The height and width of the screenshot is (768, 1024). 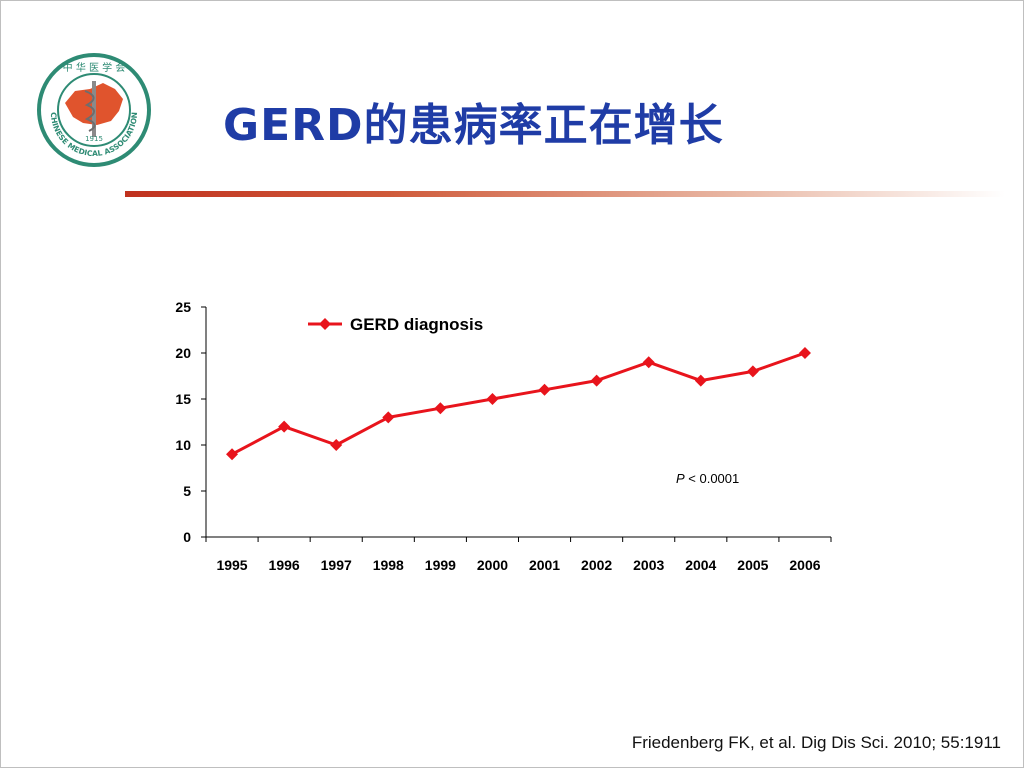 What do you see at coordinates (752, 565) in the screenshot?
I see `x-tick-label: 2005` at bounding box center [752, 565].